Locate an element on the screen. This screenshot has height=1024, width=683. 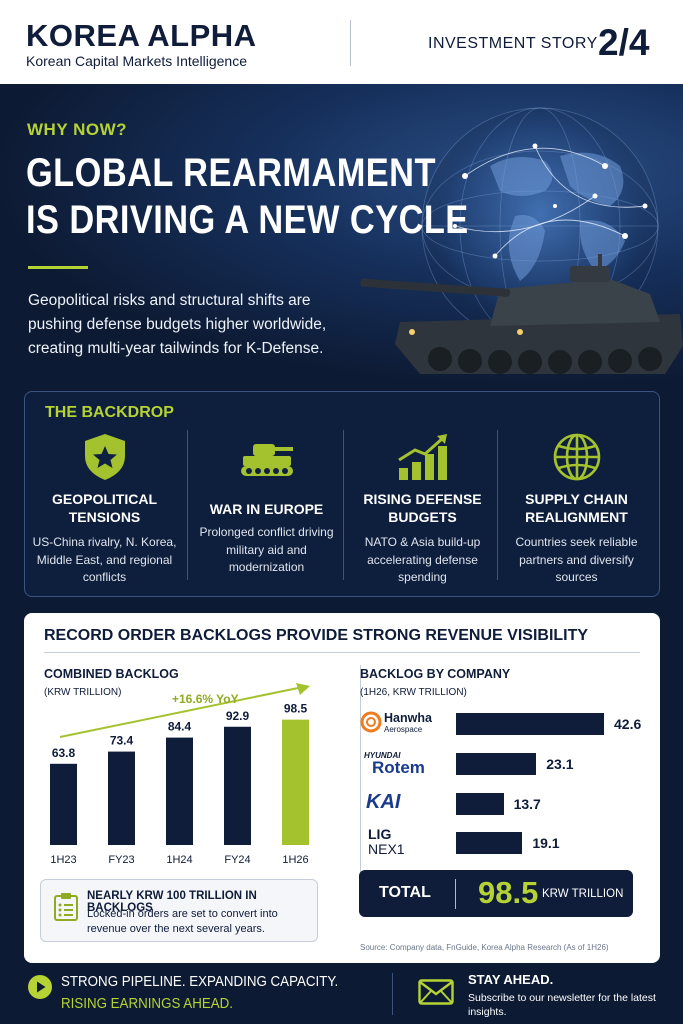
globe-network-image is located at coordinates (540, 226).